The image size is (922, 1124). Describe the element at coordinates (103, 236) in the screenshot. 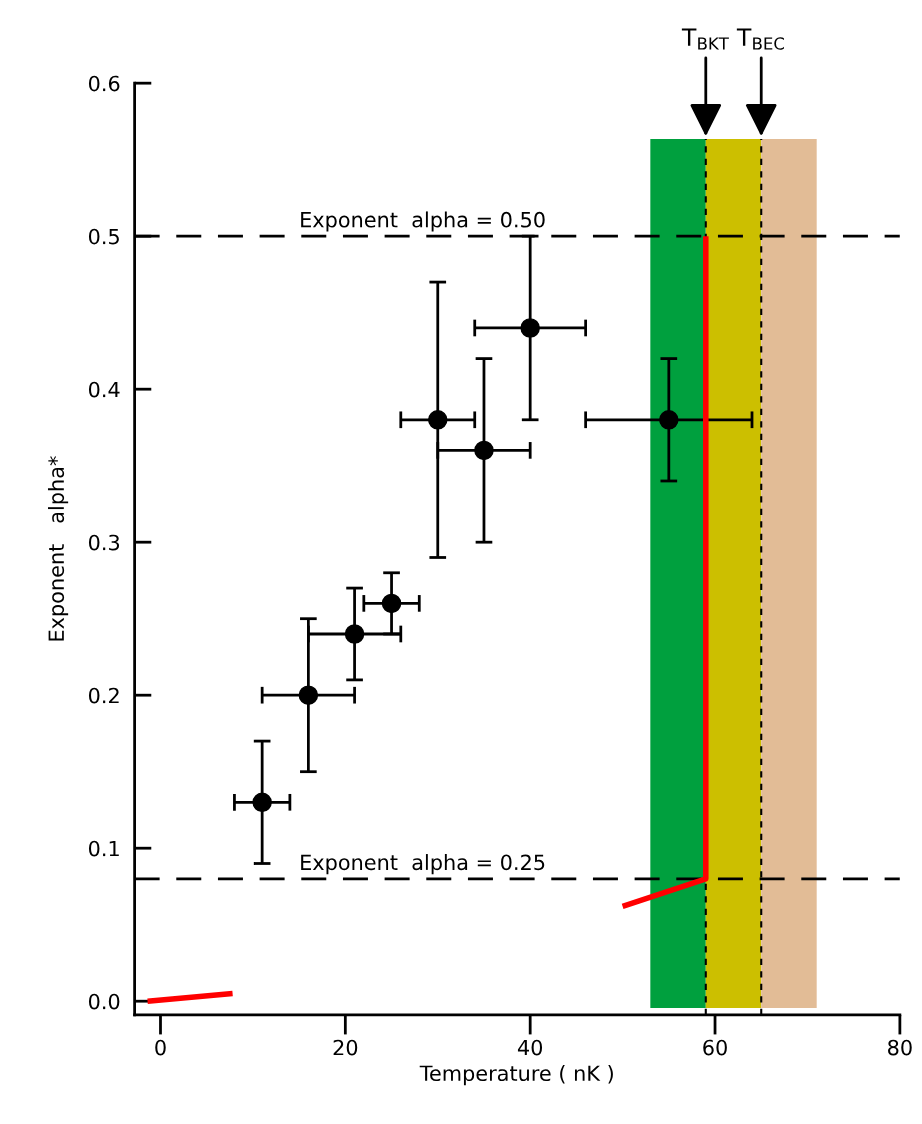

I see `y-tick-label: 0.5` at that location.